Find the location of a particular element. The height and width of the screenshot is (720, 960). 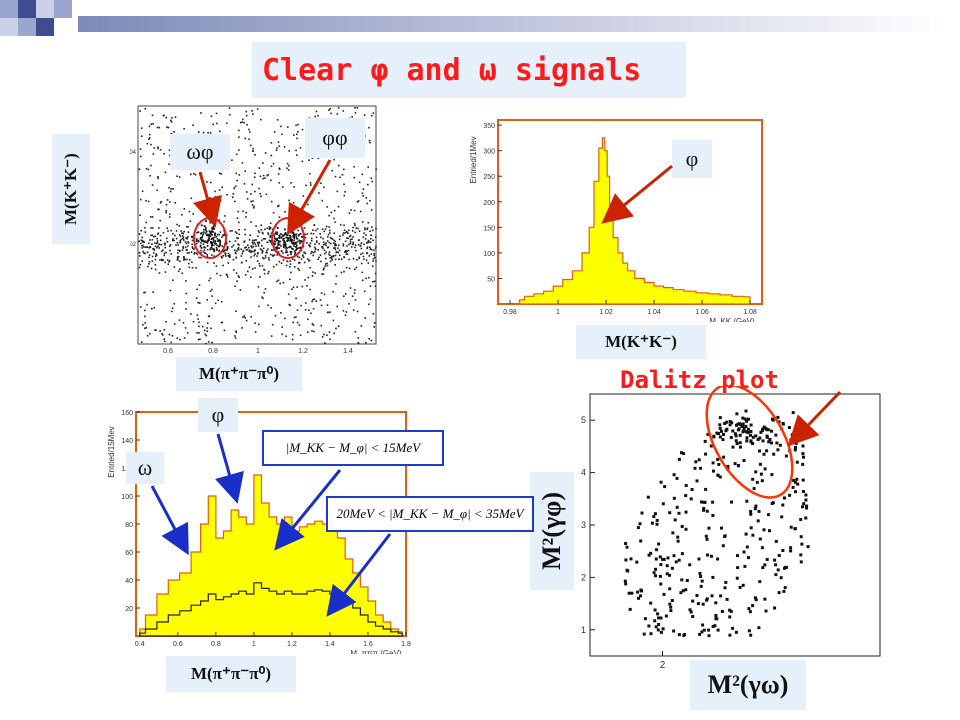

y-tick-label: 40 is located at coordinates (129, 581).